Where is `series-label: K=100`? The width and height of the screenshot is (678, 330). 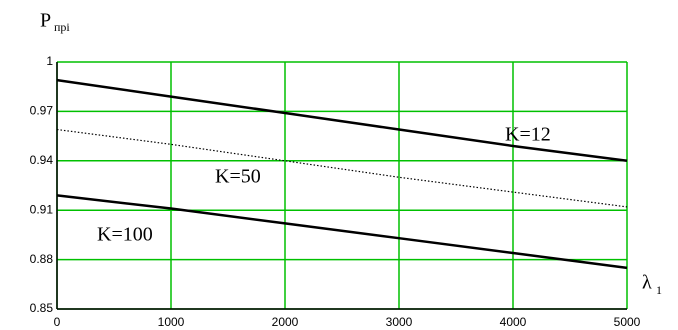
series-label: K=100 is located at coordinates (125, 235).